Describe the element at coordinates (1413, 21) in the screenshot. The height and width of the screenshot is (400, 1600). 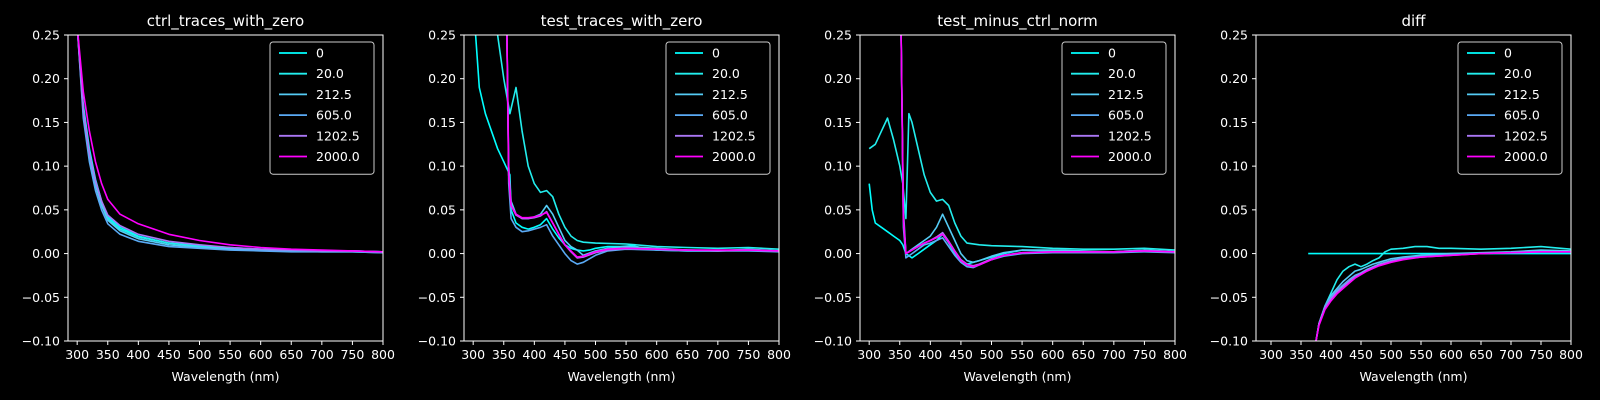
I see `chart-title: diff` at that location.